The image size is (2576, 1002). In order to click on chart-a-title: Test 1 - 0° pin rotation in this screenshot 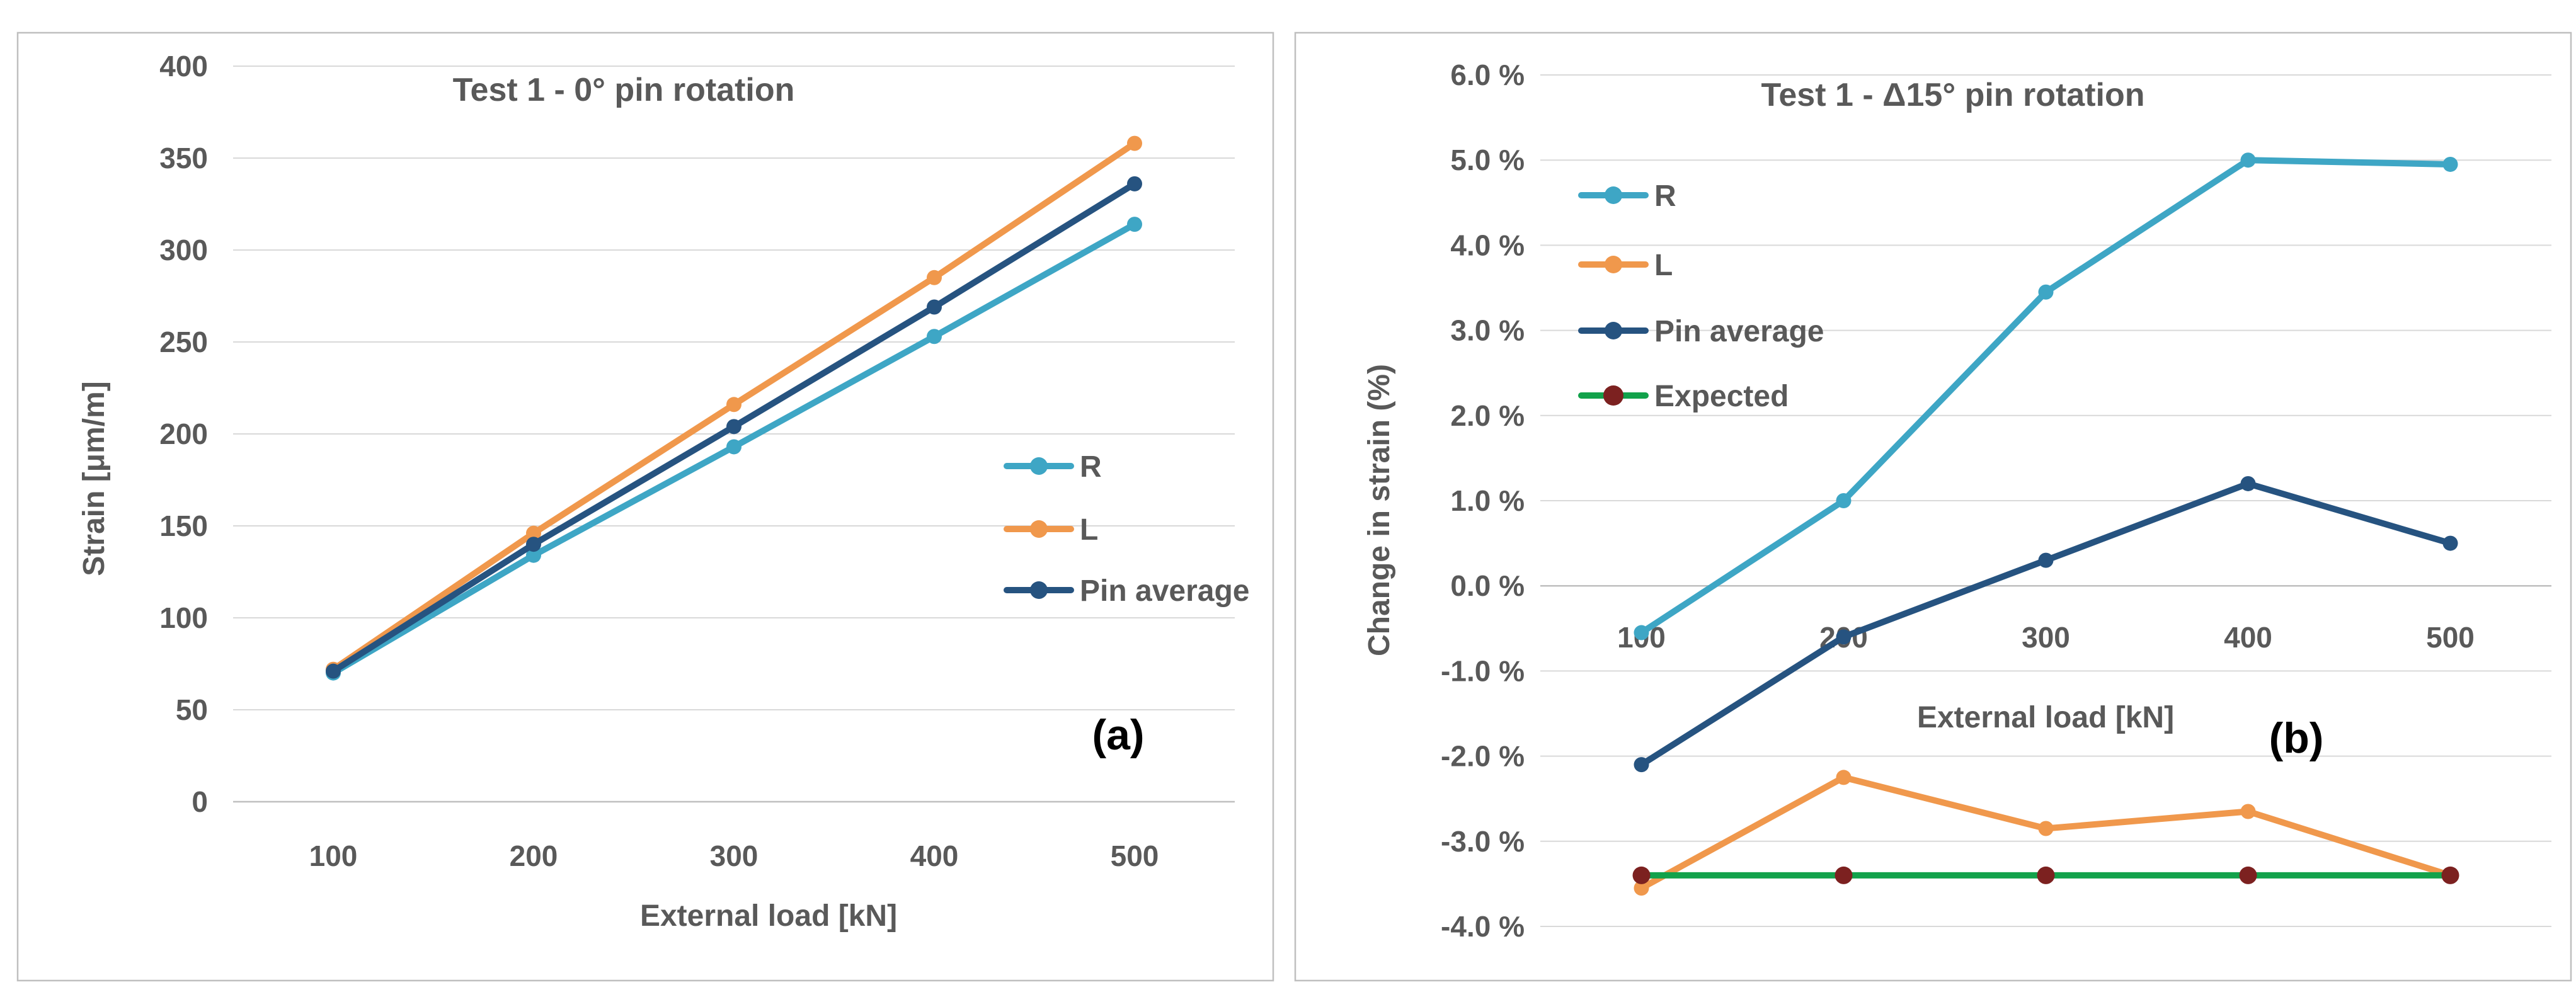, I will do `click(624, 90)`.